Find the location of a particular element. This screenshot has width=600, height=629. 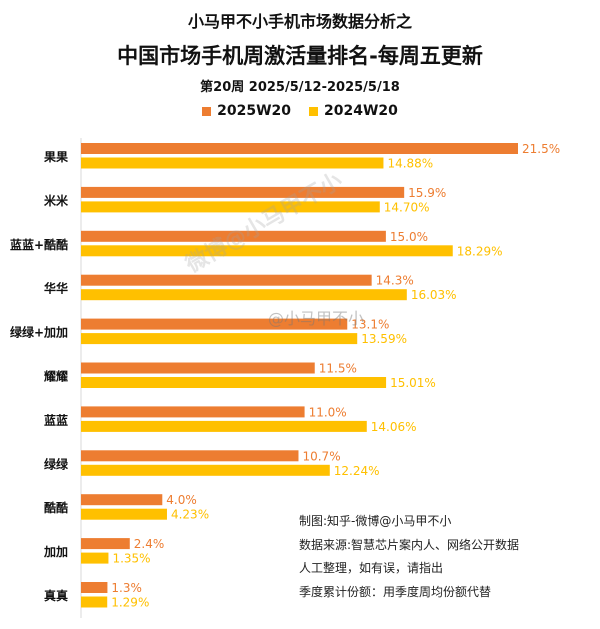

chart-title: 中国市场手机周激活量排名-每周五更新 is located at coordinates (300, 56).